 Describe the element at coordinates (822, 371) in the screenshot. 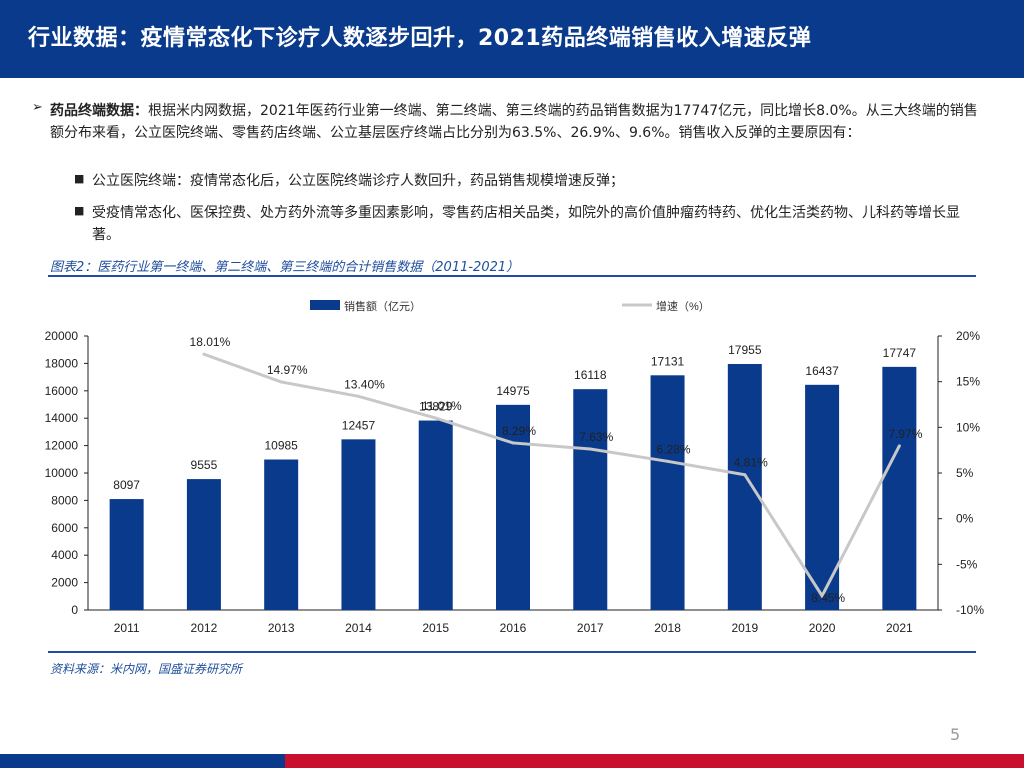

I see `bar-value-label: 16437` at that location.